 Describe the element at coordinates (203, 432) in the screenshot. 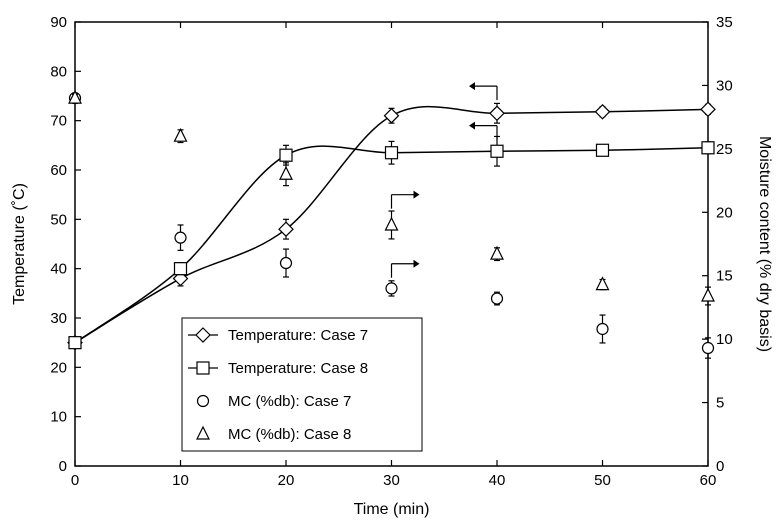

I see `legend-marker-triangle` at that location.